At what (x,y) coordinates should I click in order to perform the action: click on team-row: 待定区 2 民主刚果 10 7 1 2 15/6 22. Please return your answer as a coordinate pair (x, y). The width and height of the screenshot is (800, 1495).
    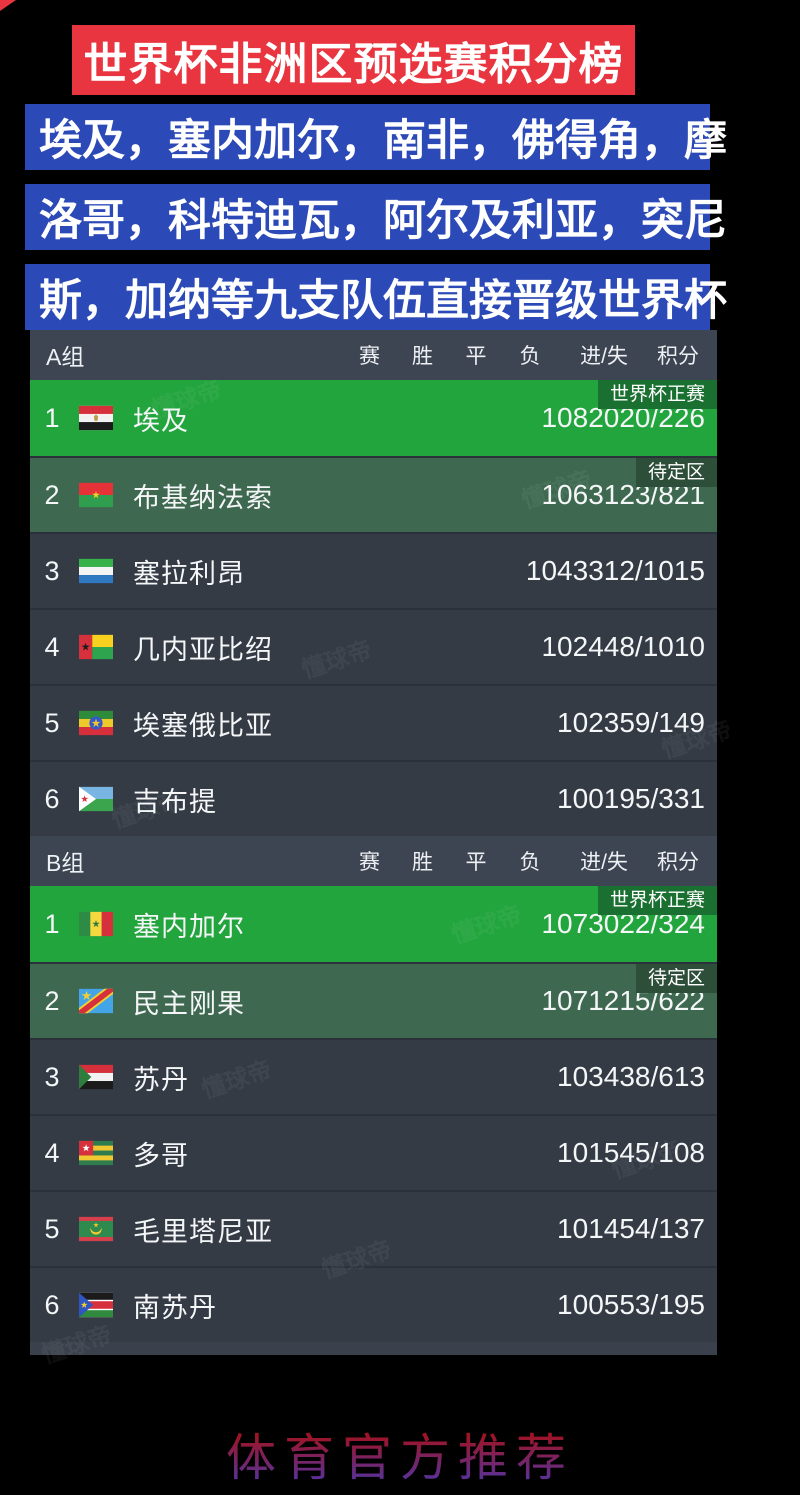
    Looking at the image, I should click on (373, 1000).